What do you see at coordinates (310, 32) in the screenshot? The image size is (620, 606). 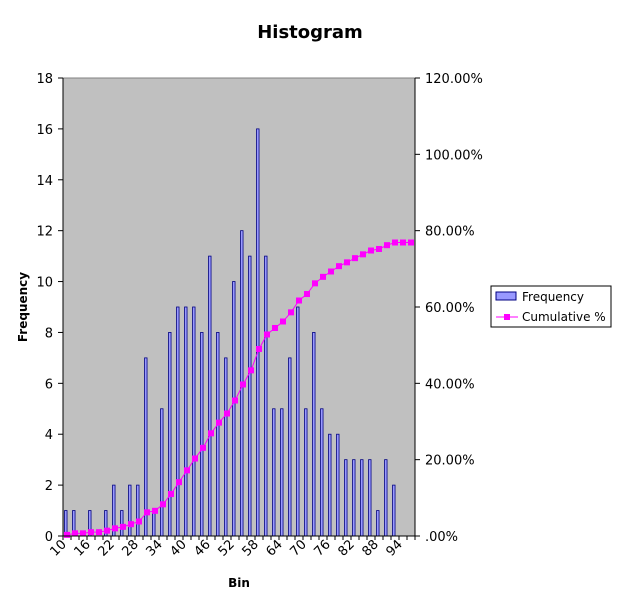 I see `chart-title: Histogram` at bounding box center [310, 32].